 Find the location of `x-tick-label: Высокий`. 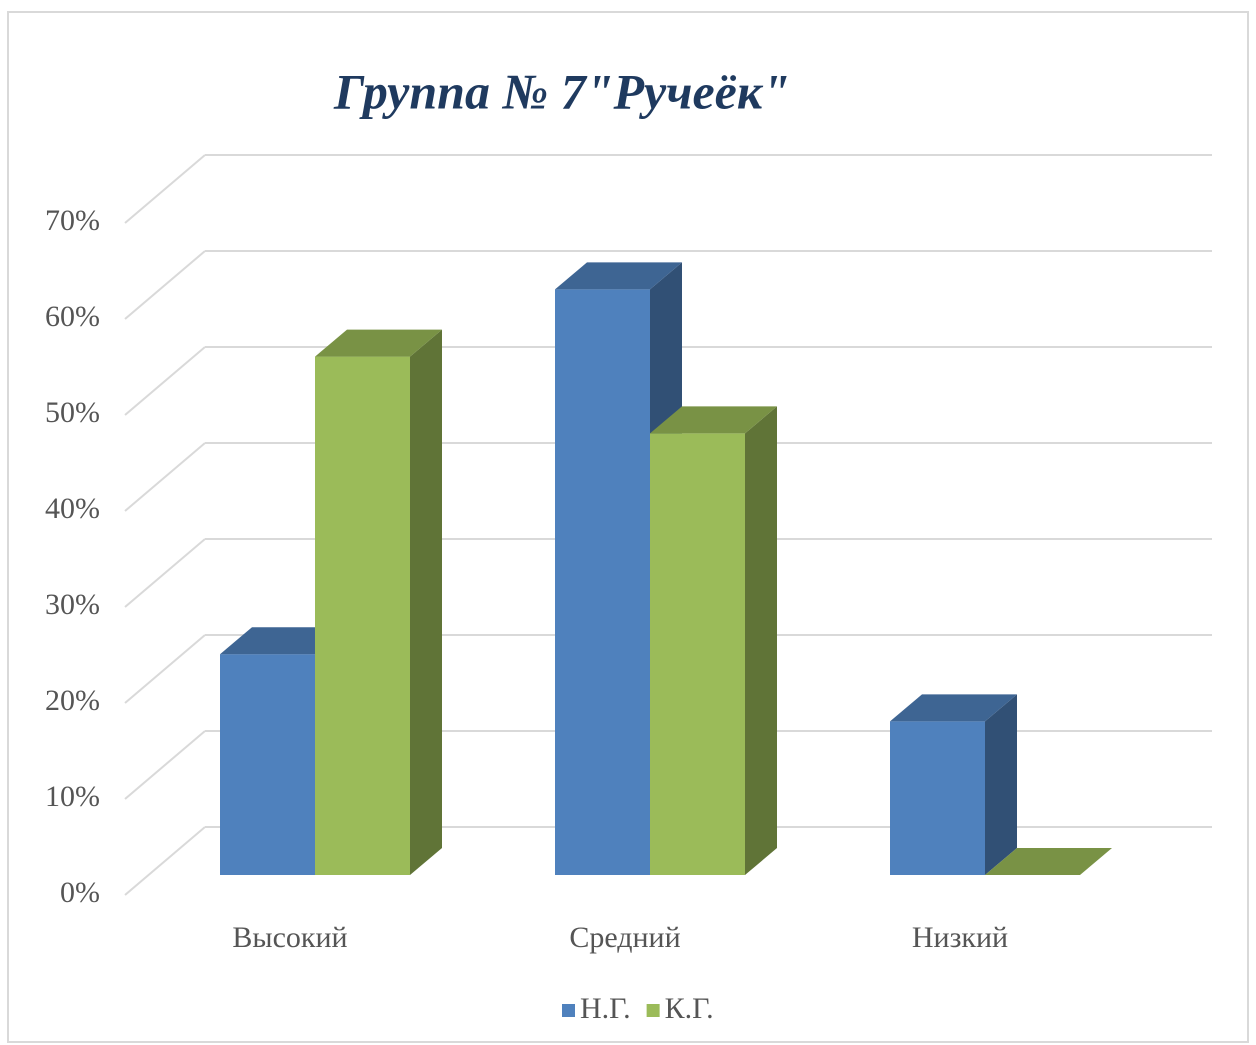

x-tick-label: Высокий is located at coordinates (289, 937).